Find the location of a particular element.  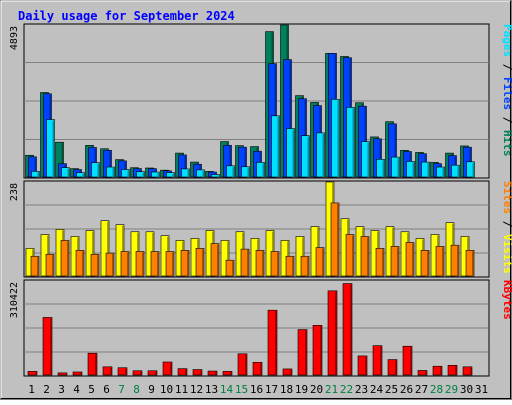

bar-files-day-14-shade is located at coordinates (230, 161).